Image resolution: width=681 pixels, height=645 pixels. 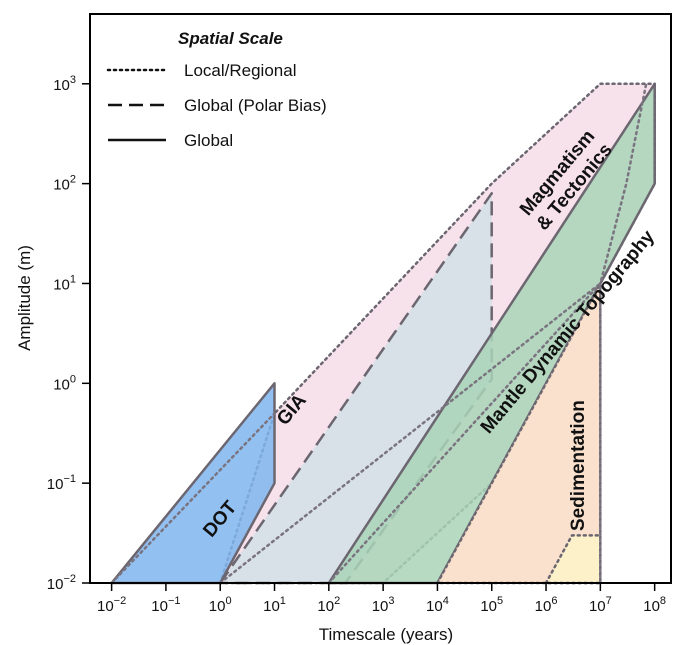 What do you see at coordinates (61, 483) in the screenshot?
I see `y-tick-label: 10⁻¹` at bounding box center [61, 483].